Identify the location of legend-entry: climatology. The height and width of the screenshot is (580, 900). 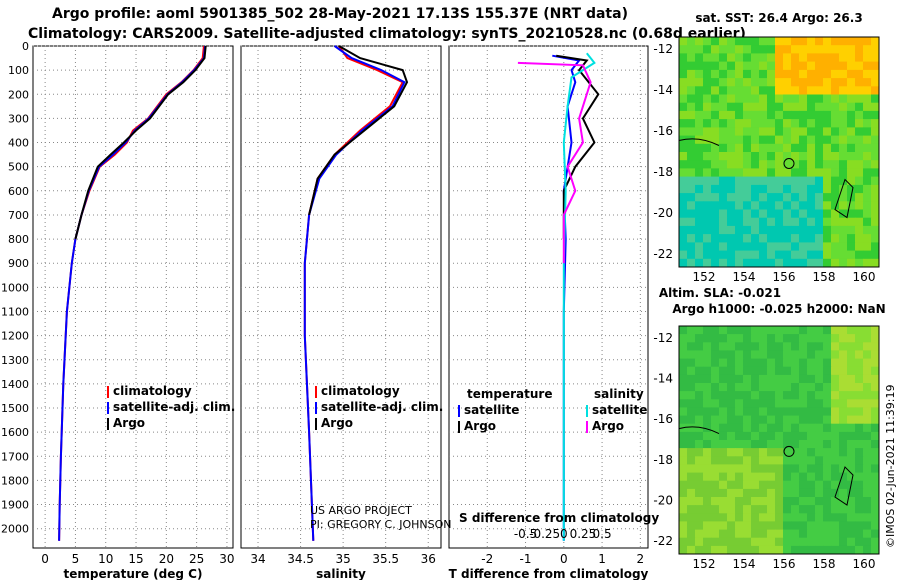
(152, 391).